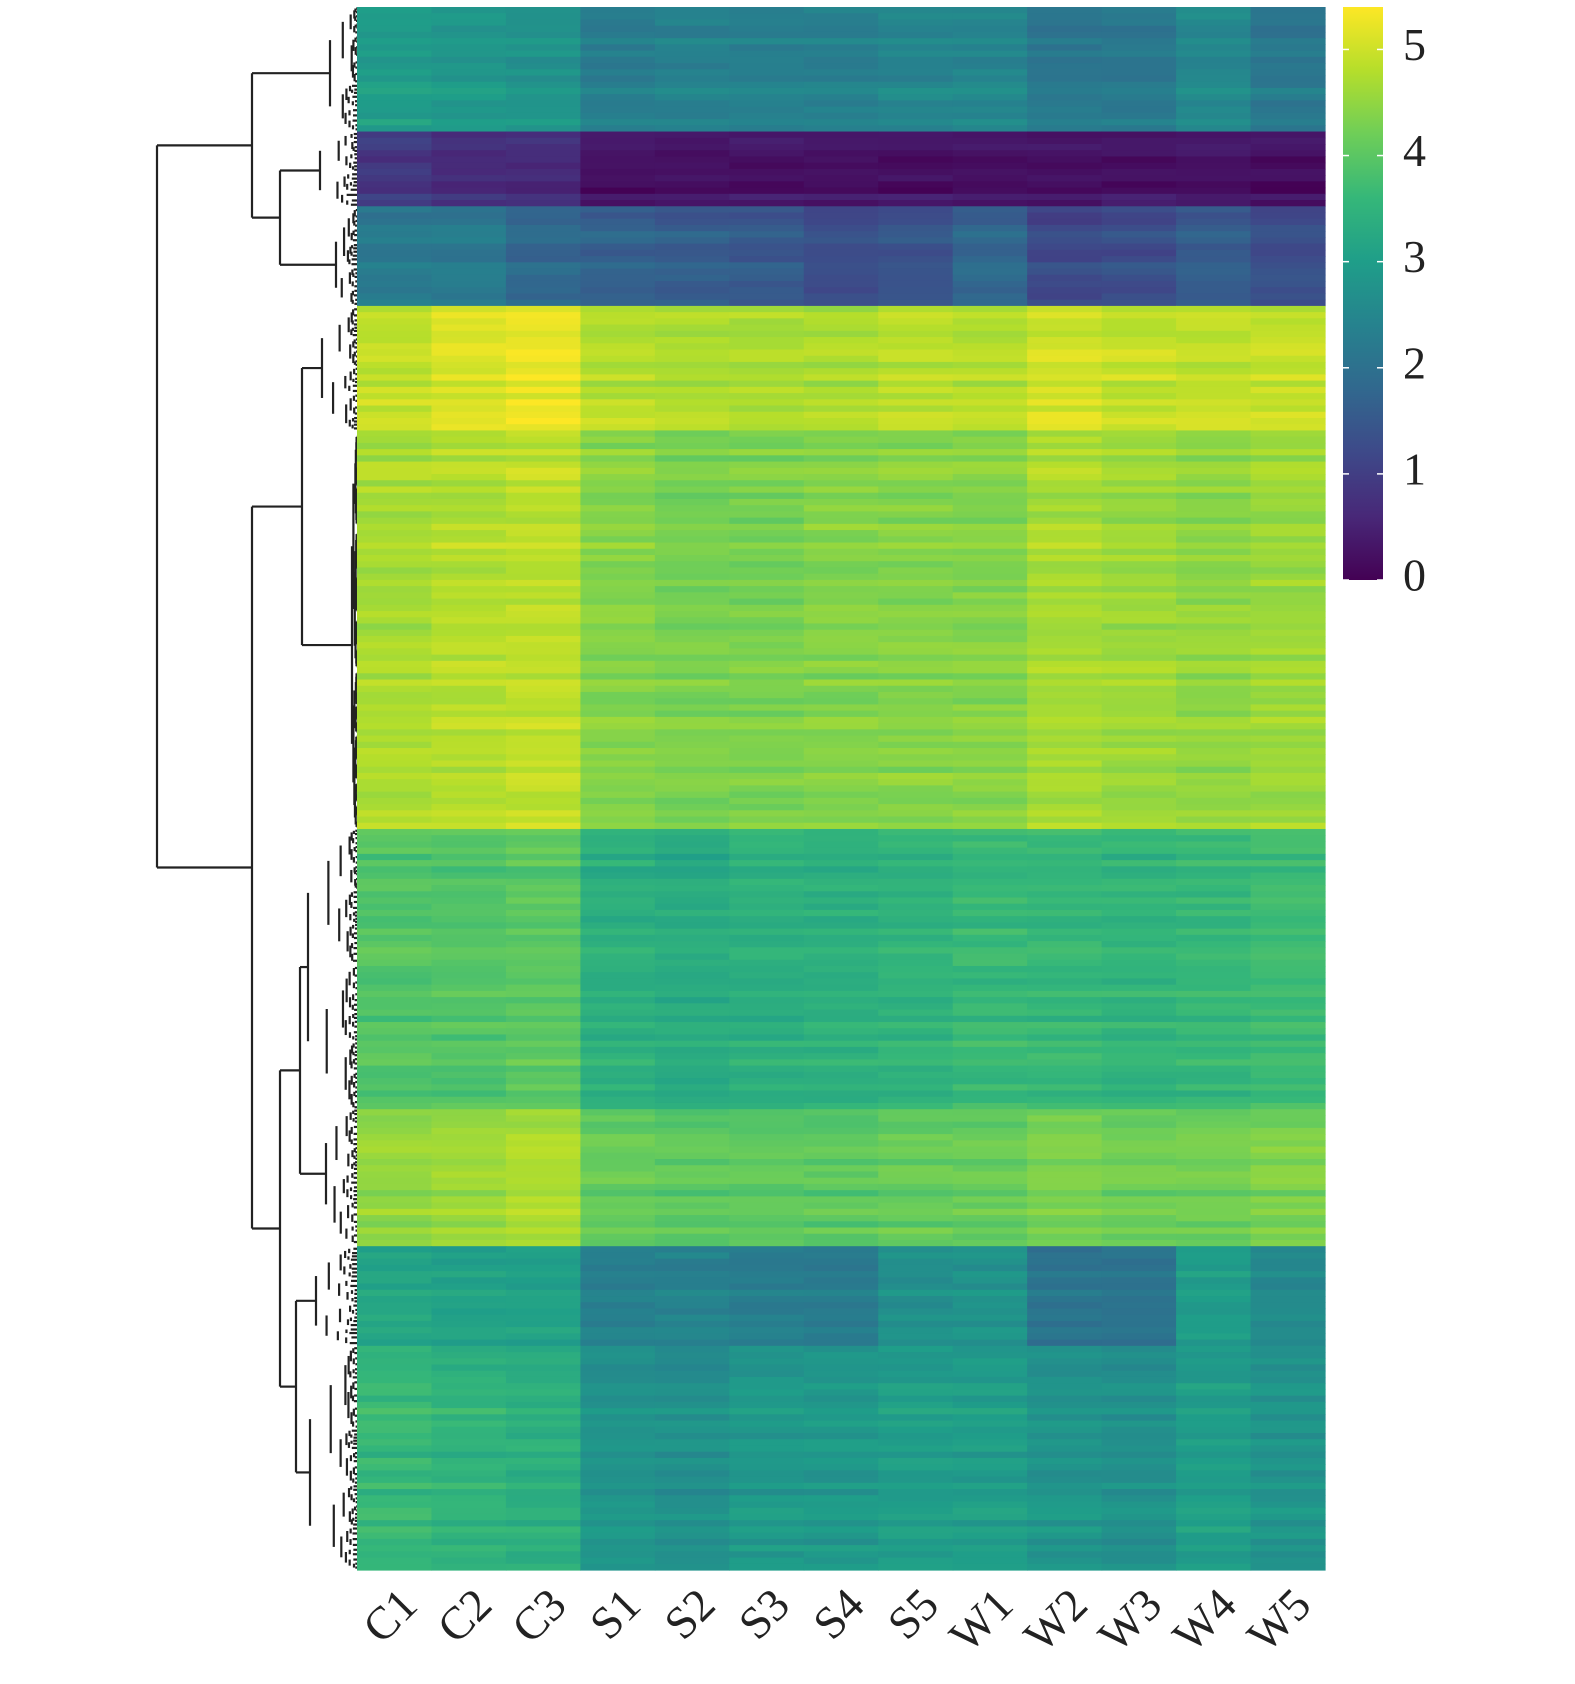  What do you see at coordinates (1414, 150) in the screenshot?
I see `colorbar-tick-label: 4` at bounding box center [1414, 150].